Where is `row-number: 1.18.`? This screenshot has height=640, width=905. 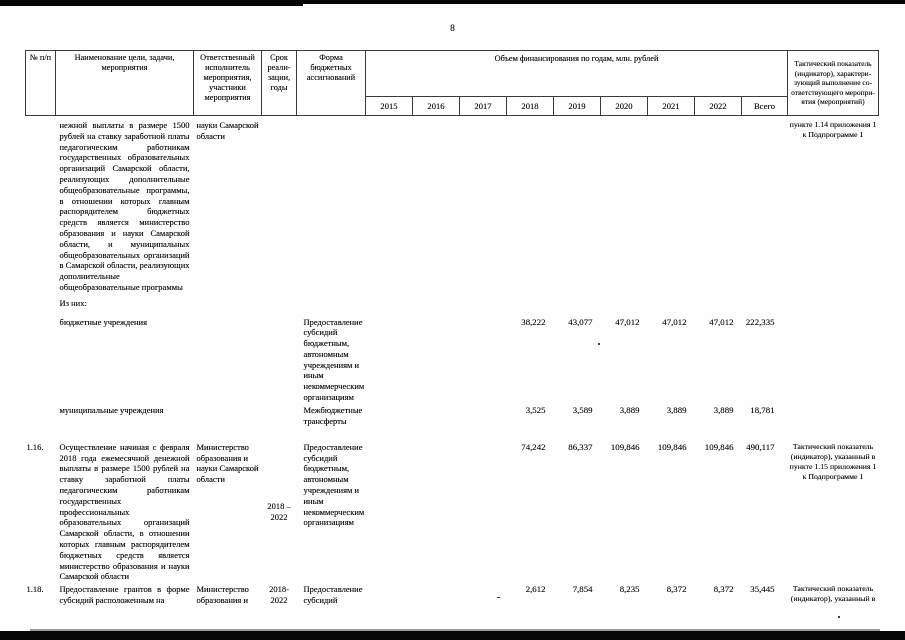 row-number: 1.18. is located at coordinates (35, 589).